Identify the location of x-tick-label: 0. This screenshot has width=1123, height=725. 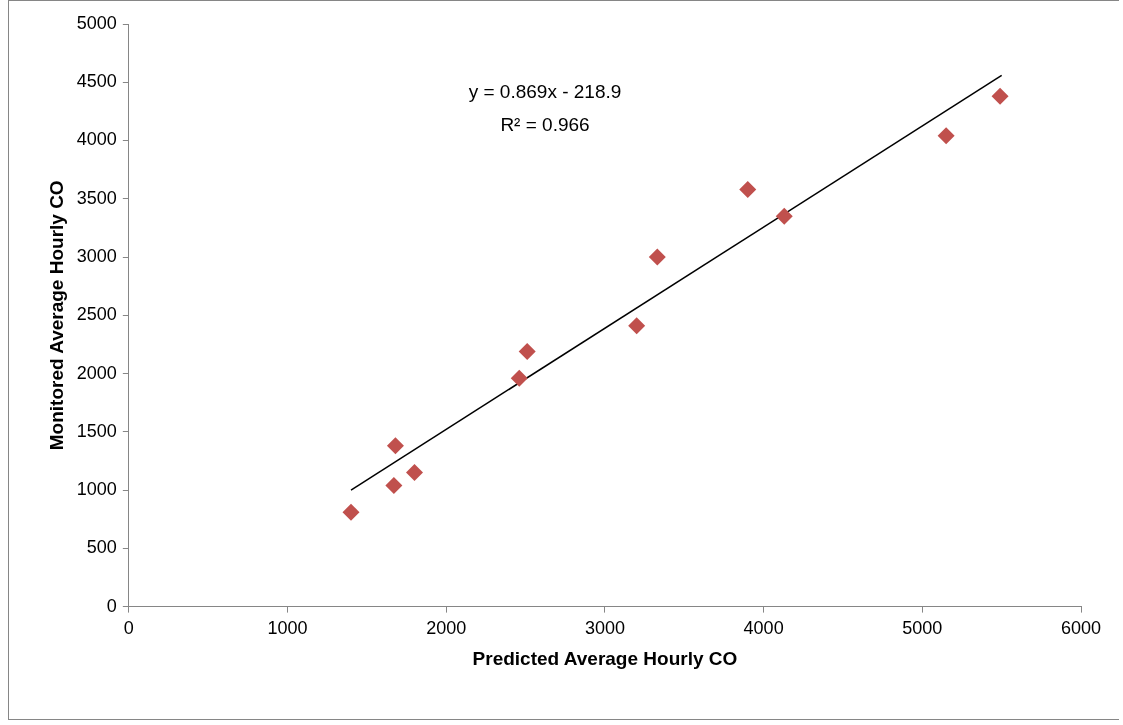
(128, 628).